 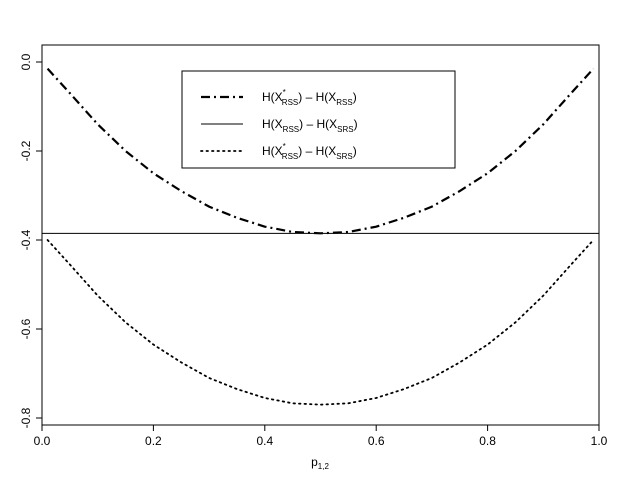 I want to click on x-tick-label: 0.0, so click(x=42, y=441).